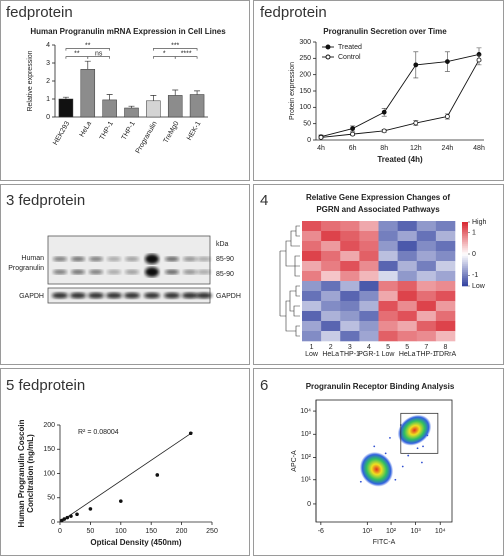  Describe the element at coordinates (30, 473) in the screenshot. I see `y-axis-label: Concltration (ng/mL)` at that location.